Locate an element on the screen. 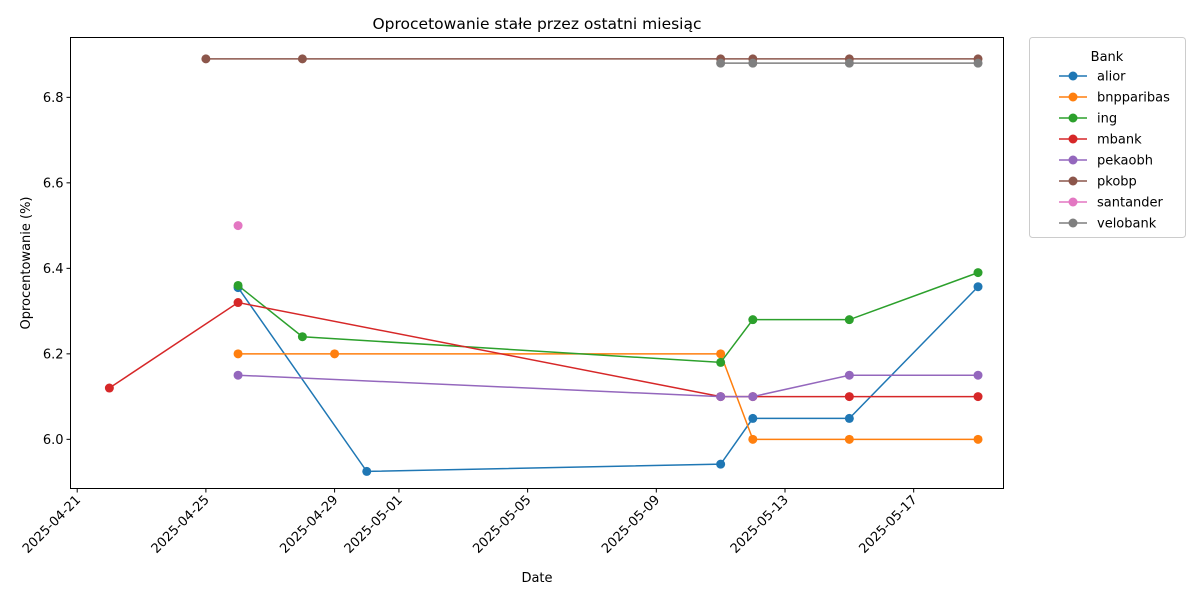  series-santander is located at coordinates (238, 226).